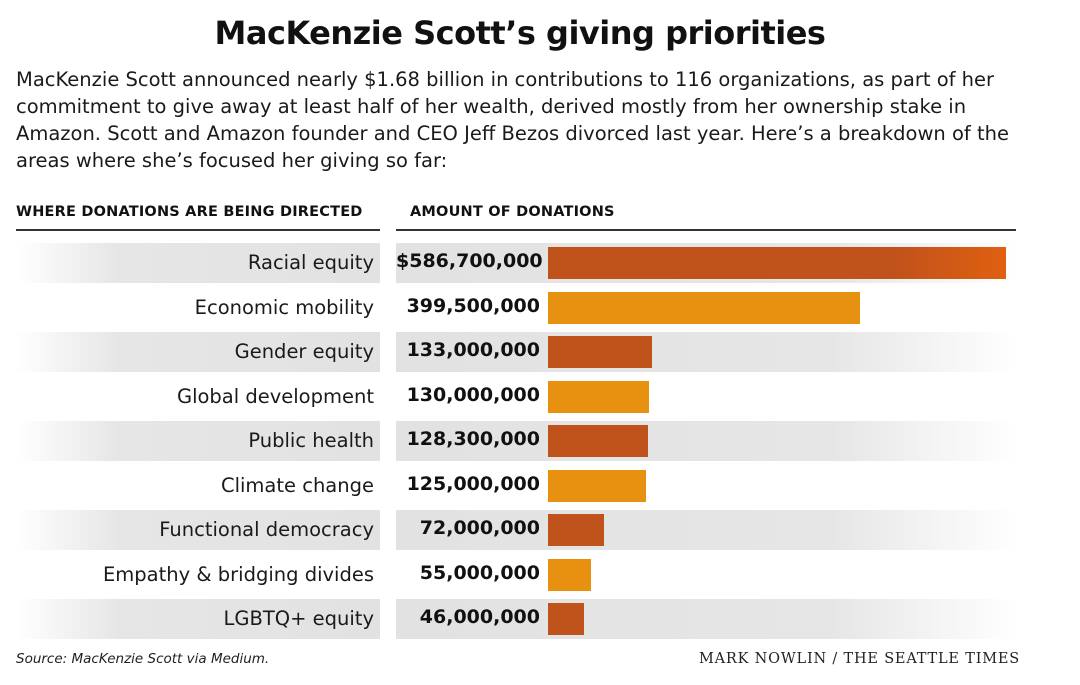 This screenshot has height=685, width=1080. Describe the element at coordinates (189, 212) in the screenshot. I see `category-column-header: WHERE DONATIONS ARE BEING DIRECTED` at that location.